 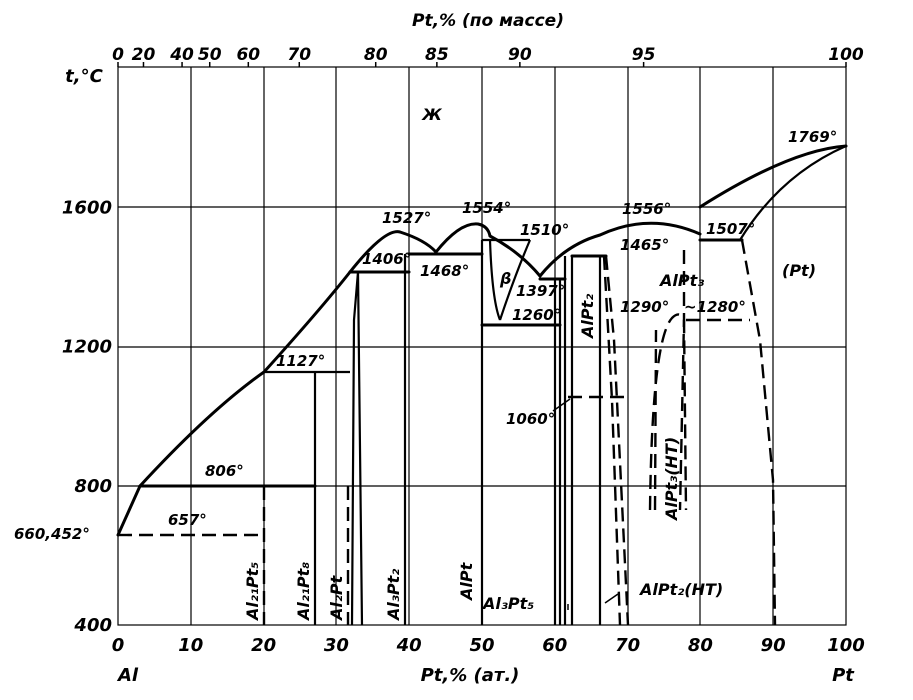 What do you see at coordinates (520, 55) in the screenshot?
I see `top-tick-label-8: 90` at bounding box center [520, 55].